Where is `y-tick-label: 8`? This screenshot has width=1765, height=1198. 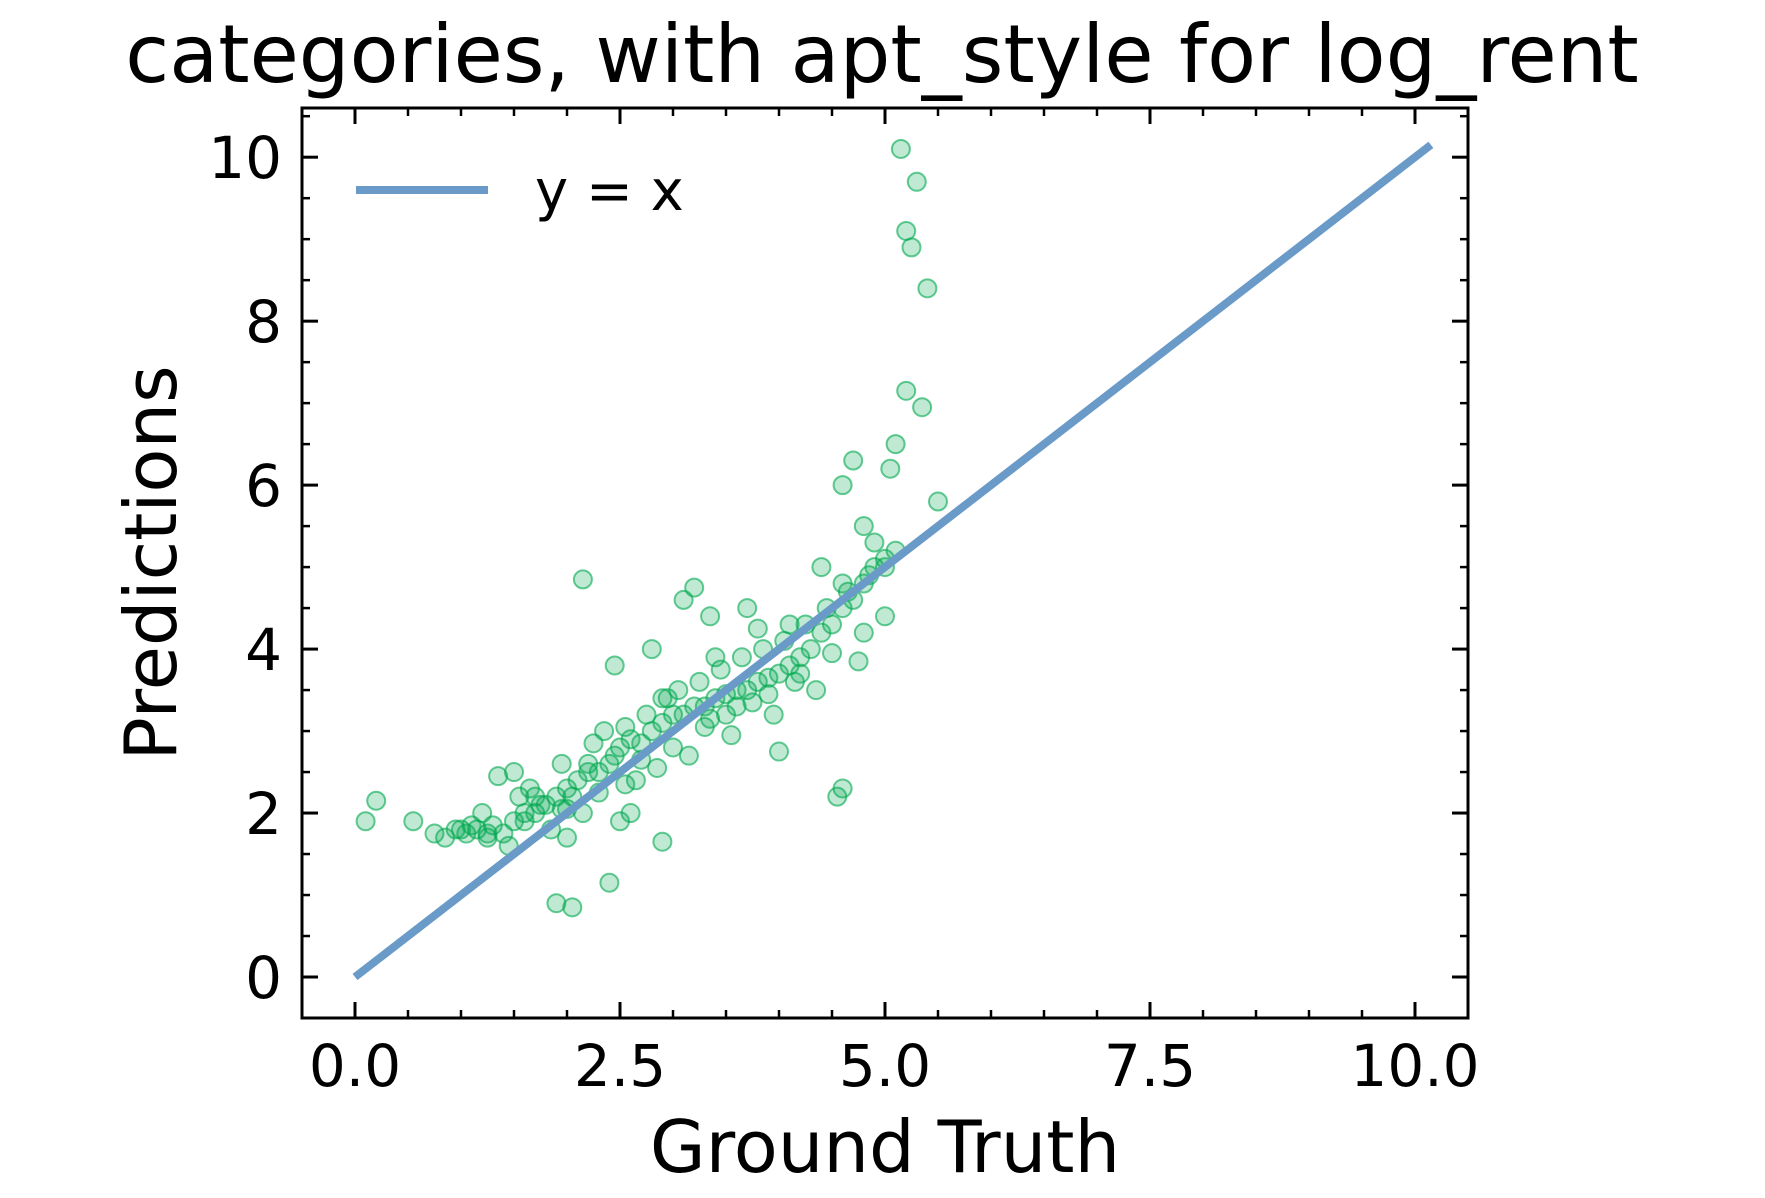
y-tick-label: 8 is located at coordinates (263, 322).